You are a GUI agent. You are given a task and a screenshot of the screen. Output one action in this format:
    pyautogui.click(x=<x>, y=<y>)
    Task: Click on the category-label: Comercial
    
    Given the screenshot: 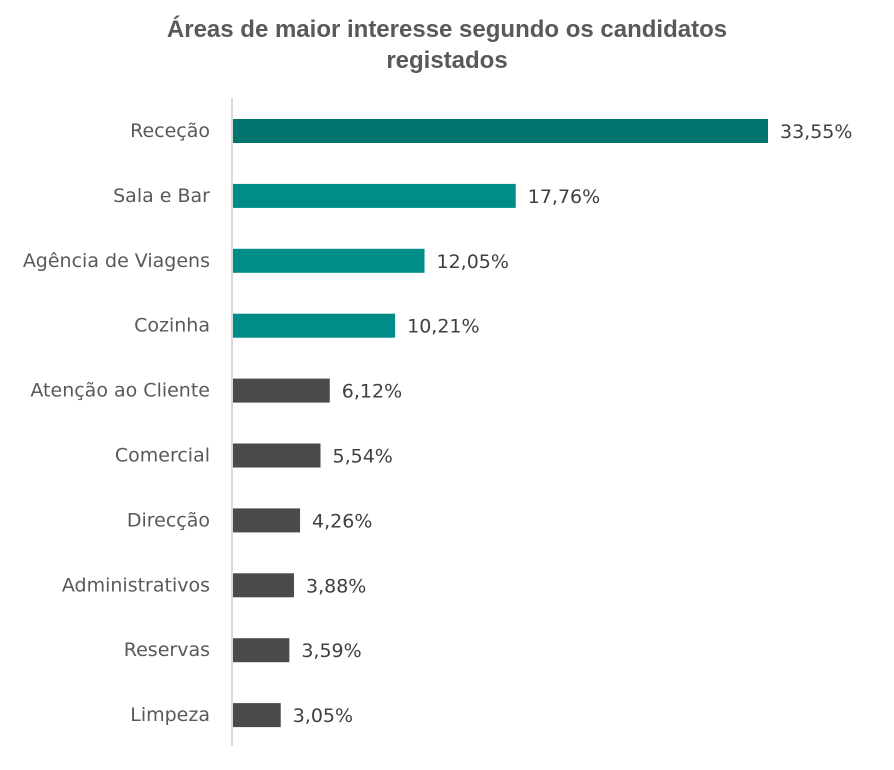 What is the action you would take?
    pyautogui.click(x=162, y=456)
    